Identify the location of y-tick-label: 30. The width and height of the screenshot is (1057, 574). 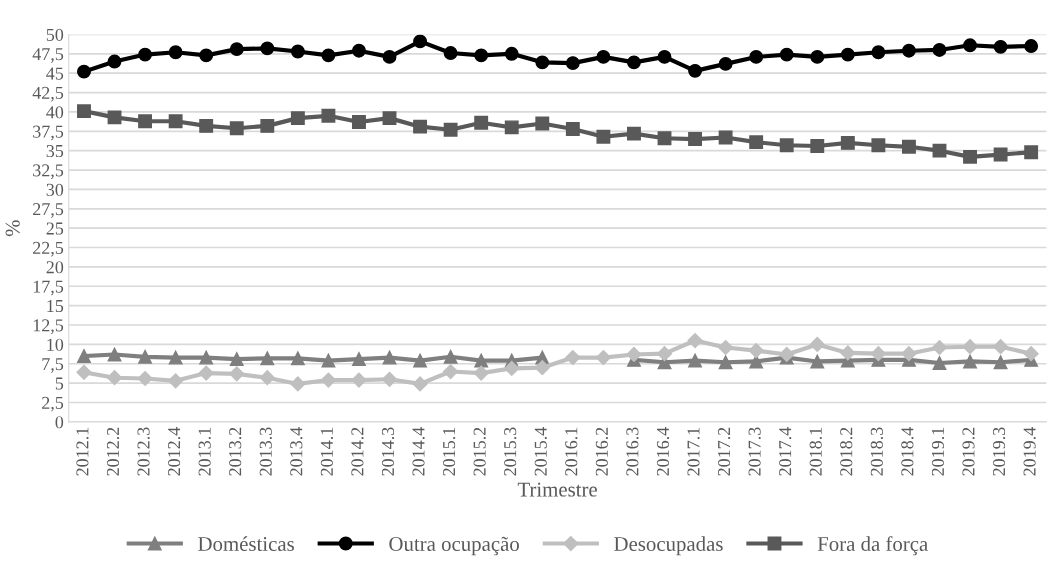
(55, 189).